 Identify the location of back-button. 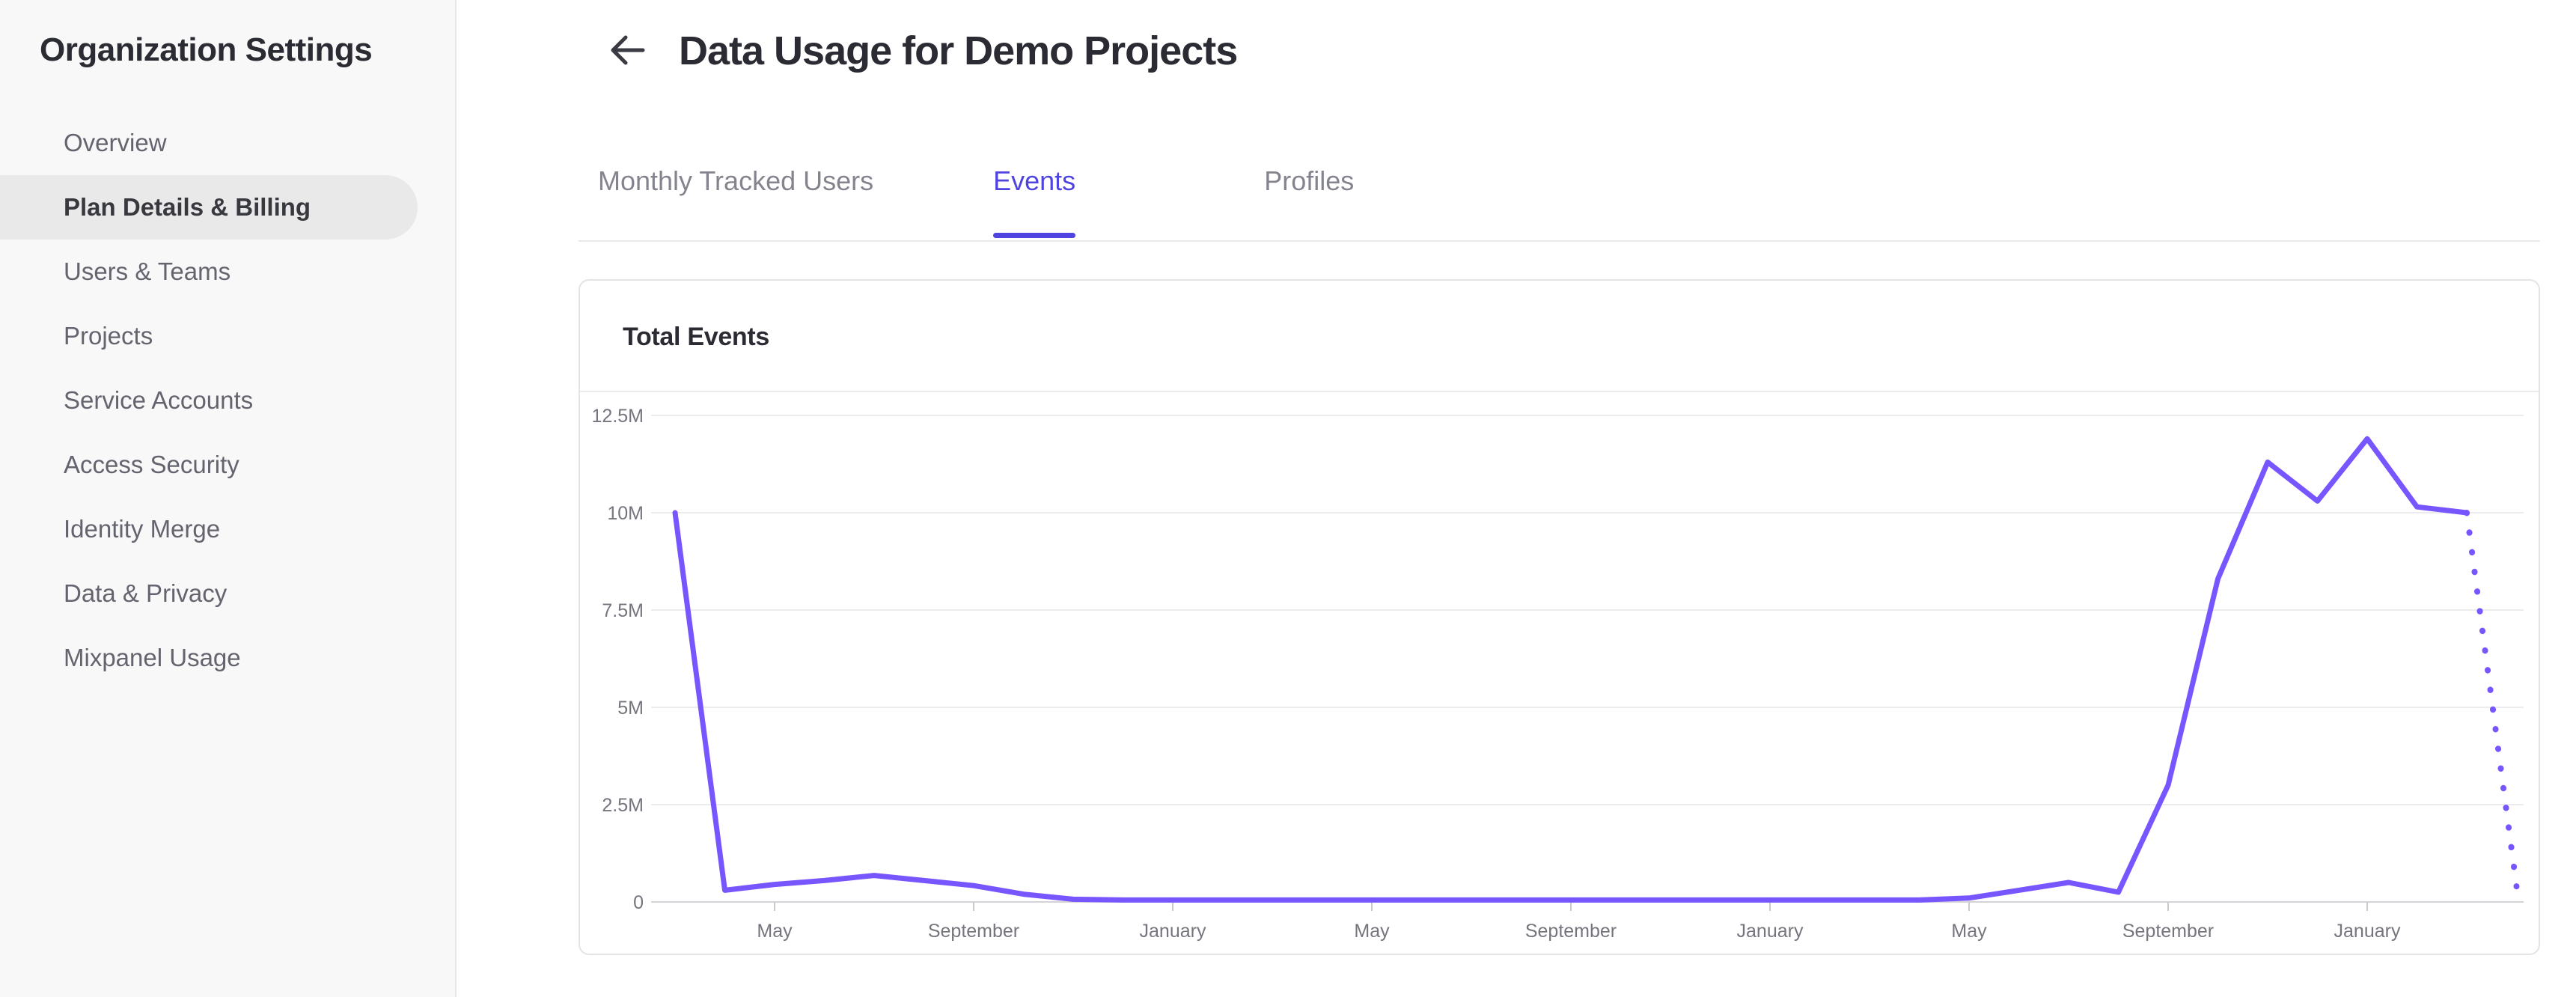
(627, 51).